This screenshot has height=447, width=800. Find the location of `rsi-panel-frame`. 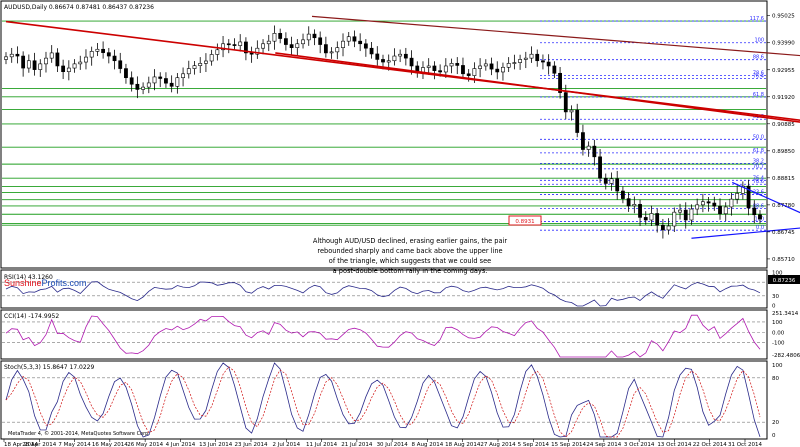

rsi-panel-frame is located at coordinates (384, 289).